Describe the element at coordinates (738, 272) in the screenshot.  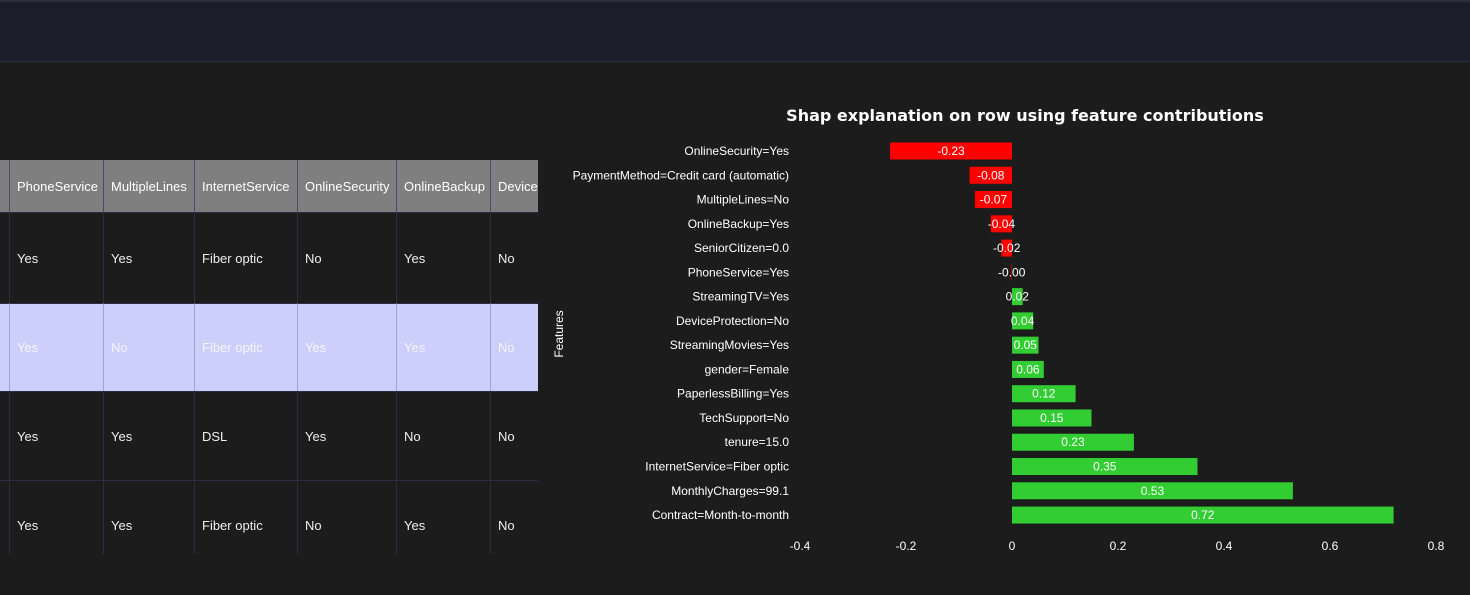
I see `y-tick-label: PhoneService=Yes` at that location.